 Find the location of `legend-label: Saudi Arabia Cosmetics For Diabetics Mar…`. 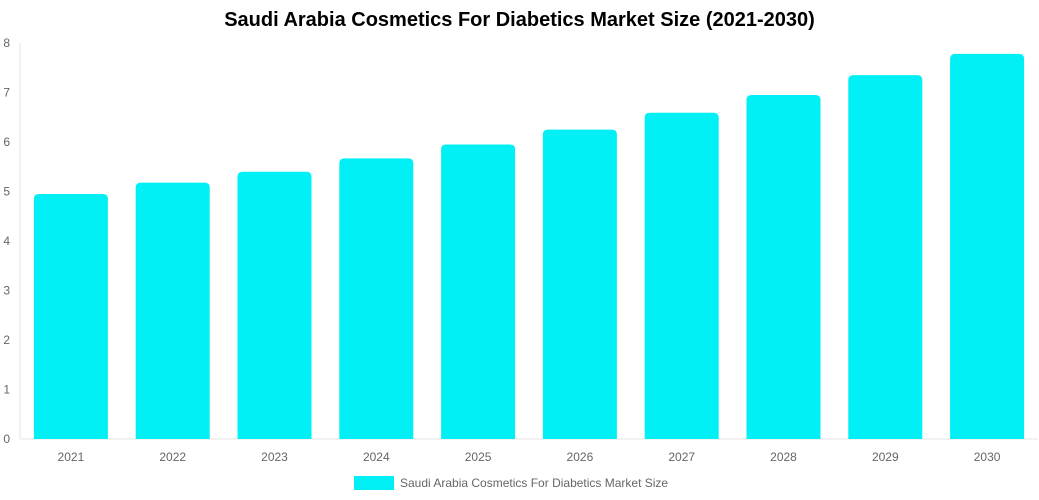

legend-label: Saudi Arabia Cosmetics For Diabetics Mar… is located at coordinates (534, 483).